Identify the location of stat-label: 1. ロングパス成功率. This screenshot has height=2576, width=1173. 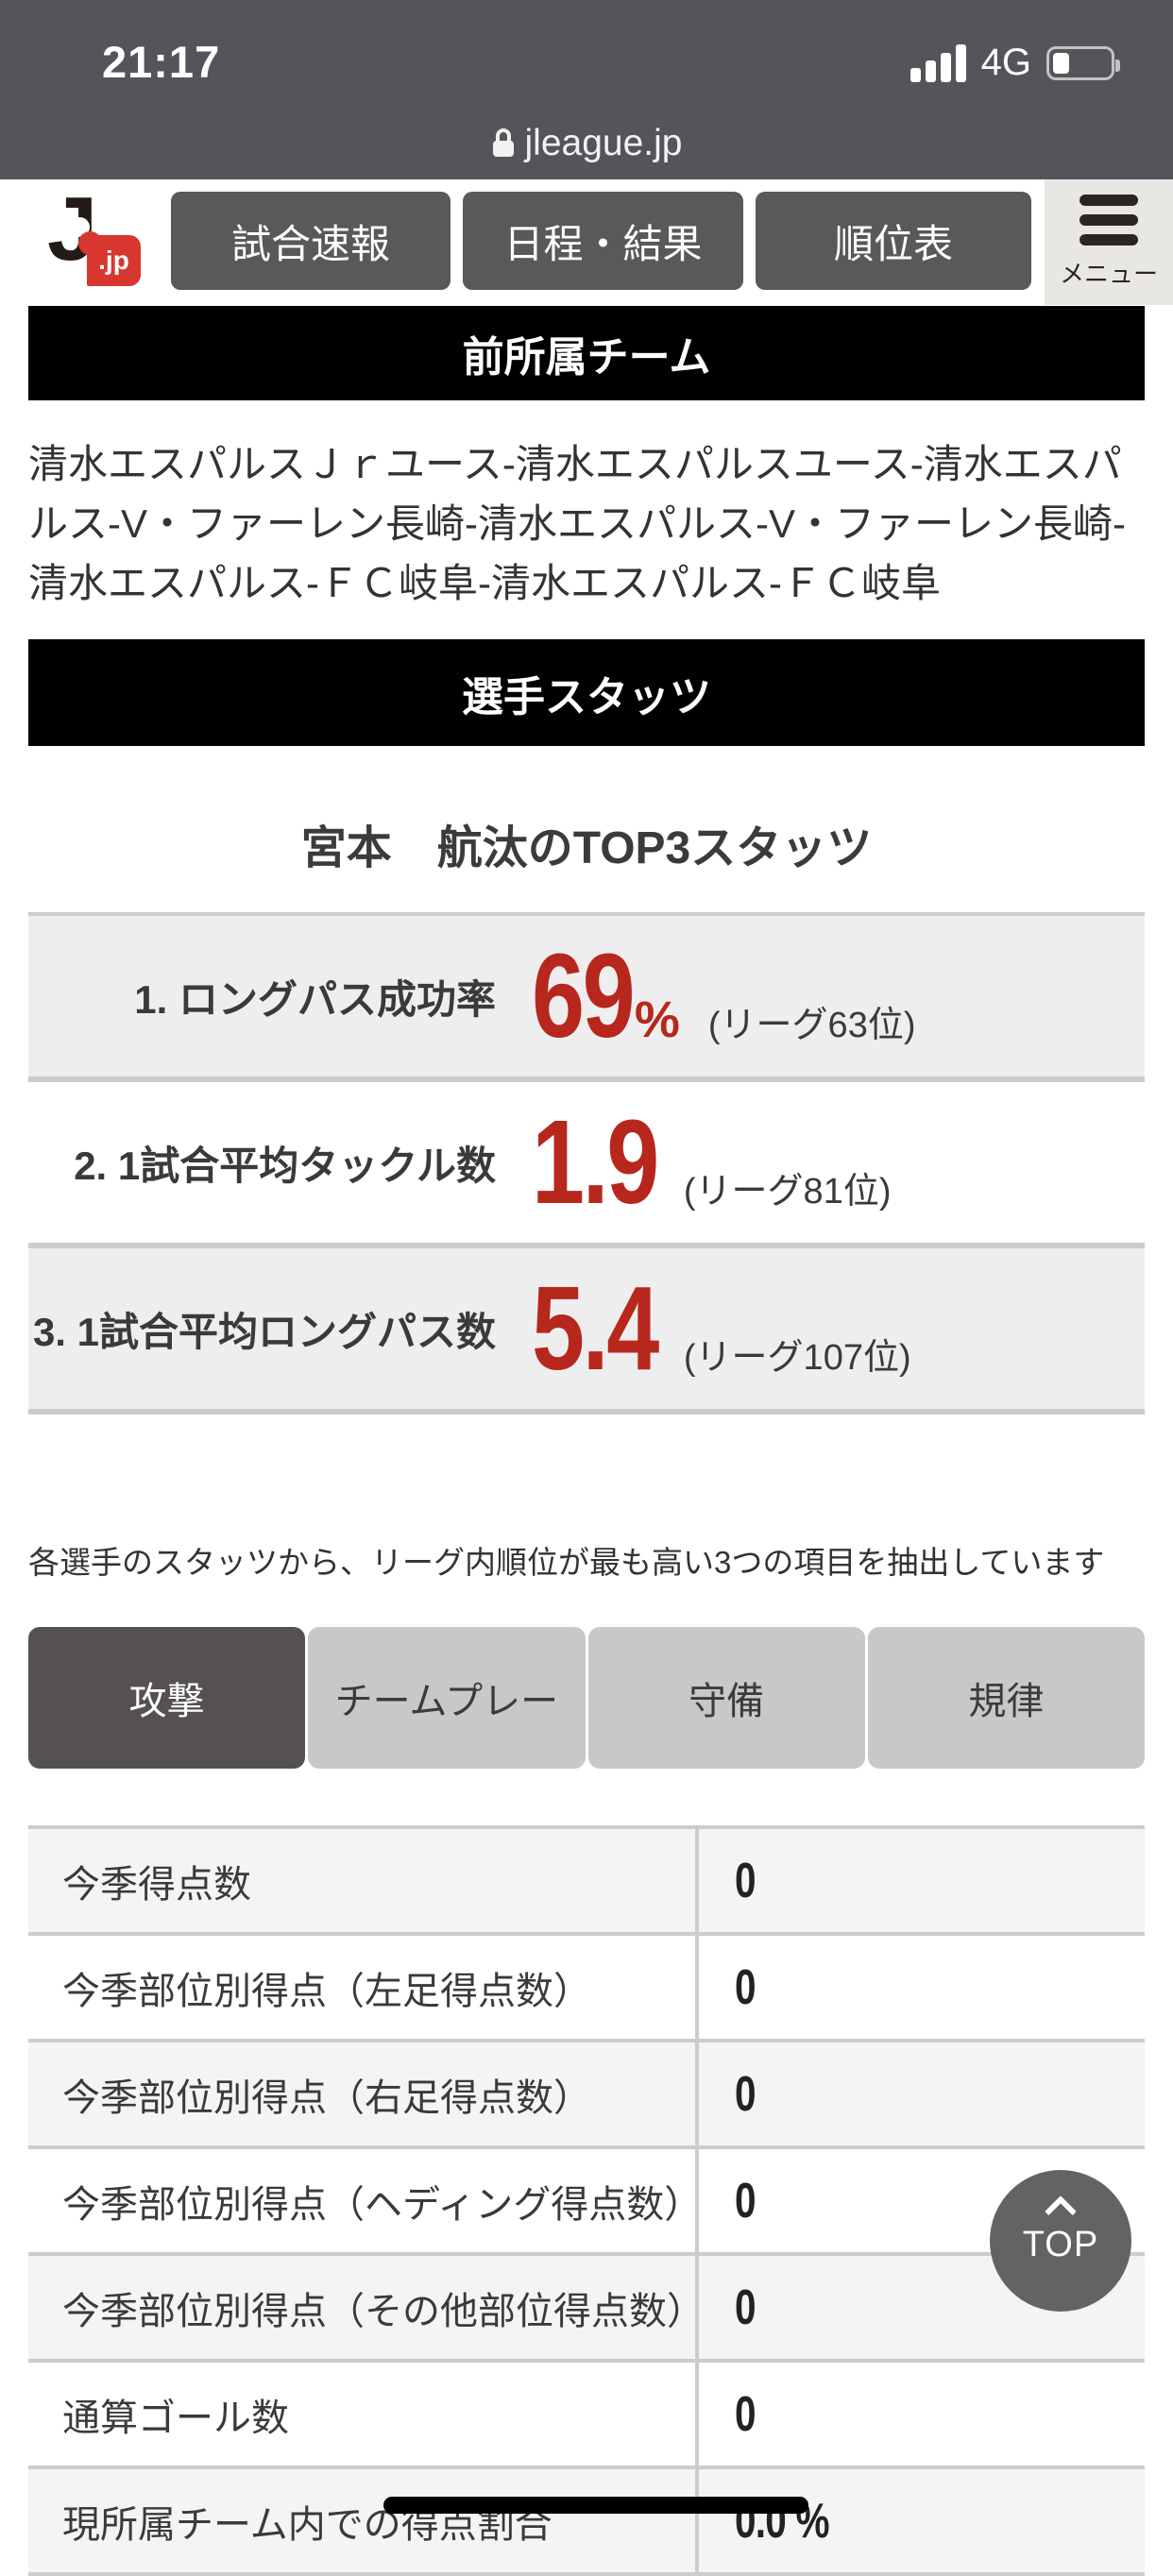
(315, 999).